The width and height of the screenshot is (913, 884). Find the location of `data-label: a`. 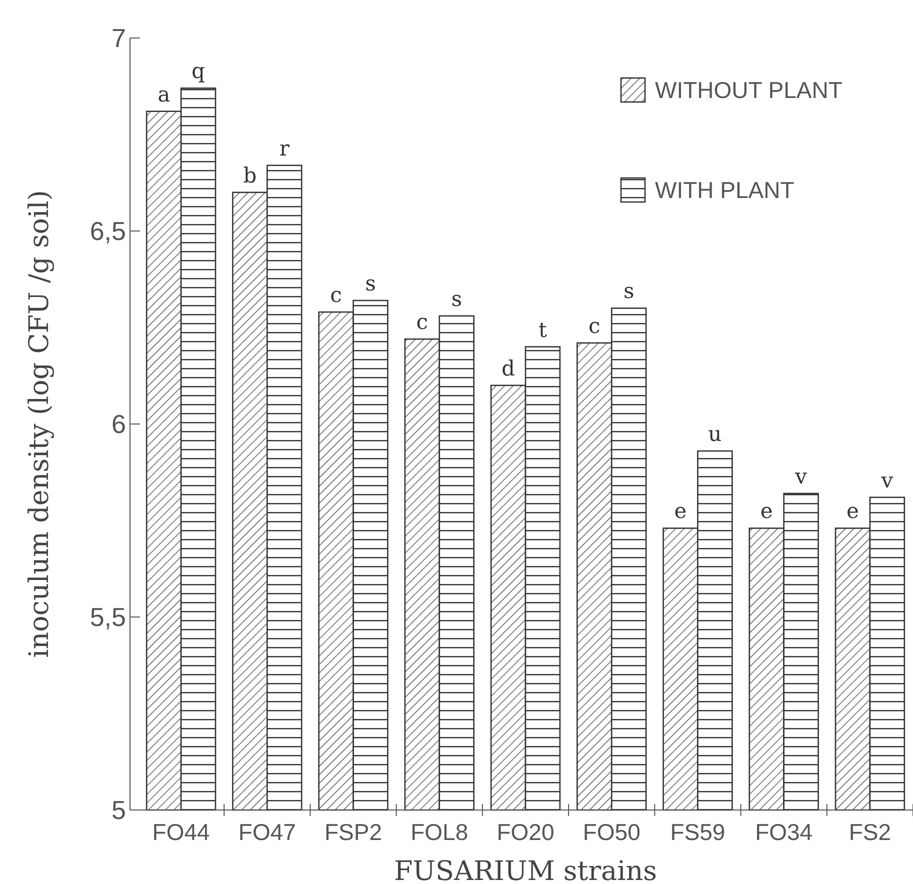

data-label: a is located at coordinates (164, 94).